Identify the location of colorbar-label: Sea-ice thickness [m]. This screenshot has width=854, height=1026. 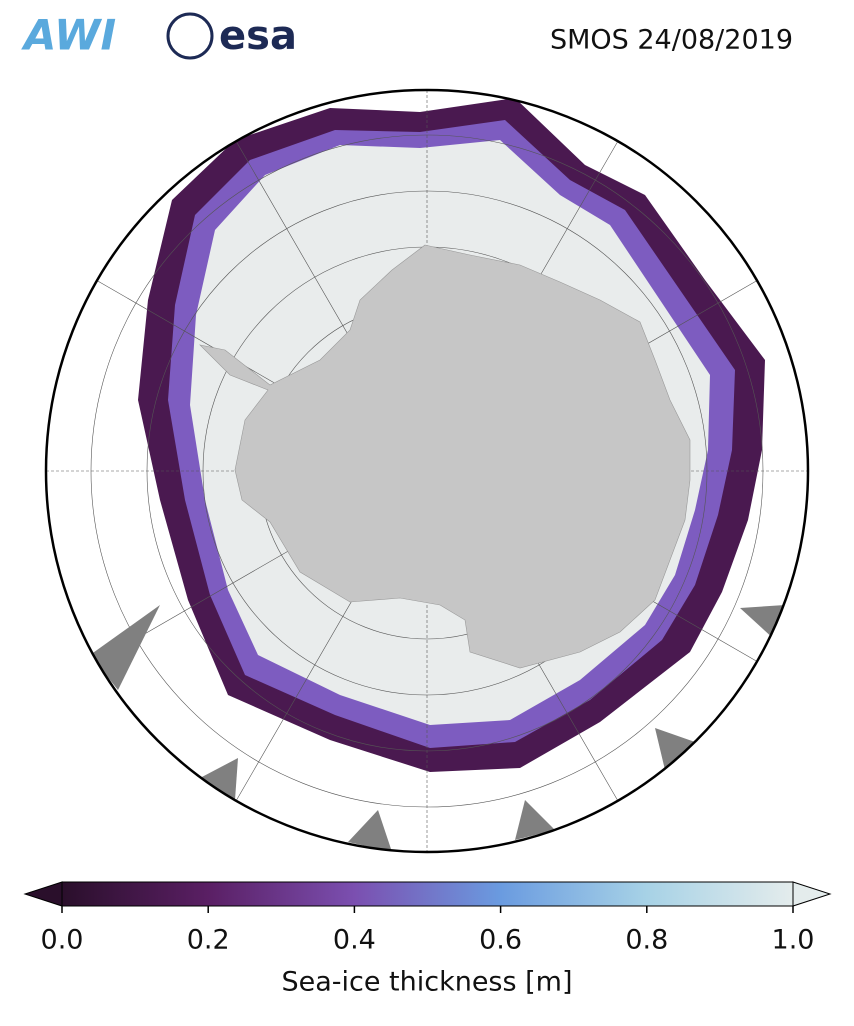
(426, 982).